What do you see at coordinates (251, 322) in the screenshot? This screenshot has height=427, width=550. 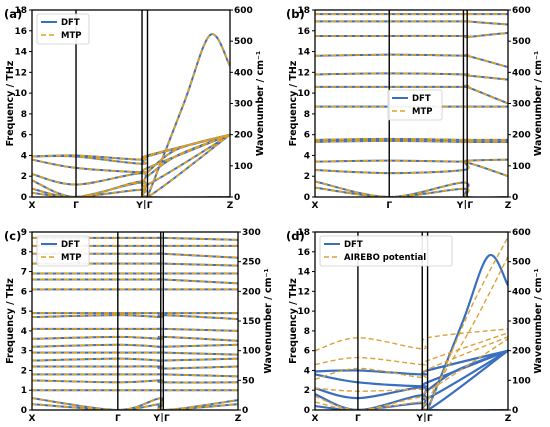 I see `y2-tick-label: 150` at bounding box center [251, 322].